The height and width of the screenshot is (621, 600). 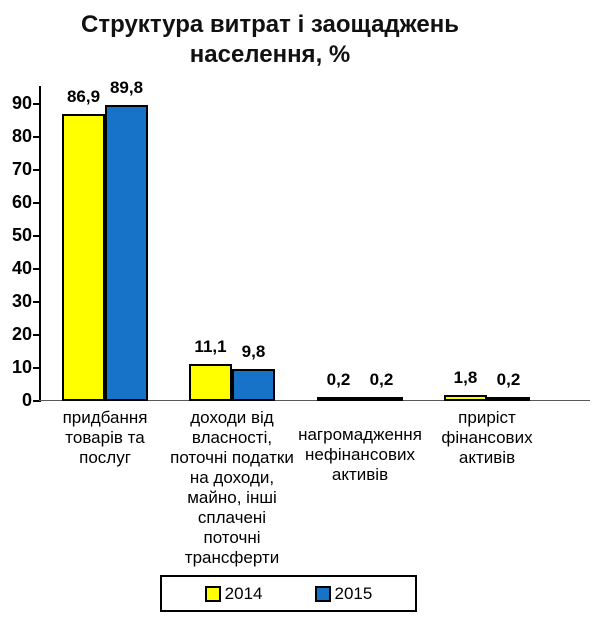 I want to click on bar-2014-group3, so click(x=338, y=399).